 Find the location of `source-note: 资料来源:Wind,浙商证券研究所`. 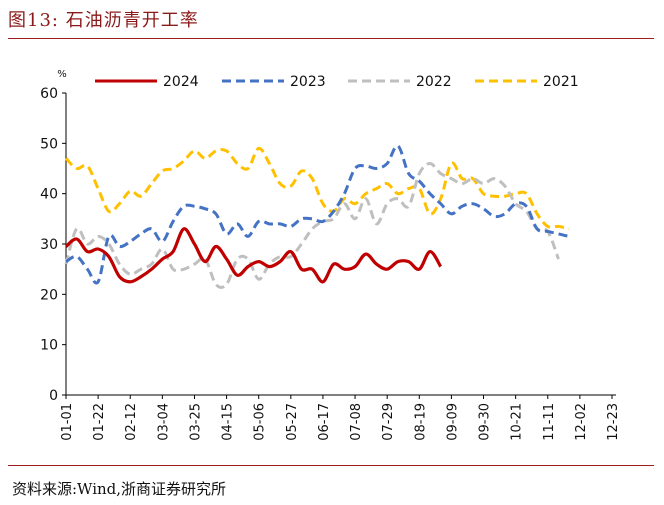

source-note: 资料来源:Wind,浙商证券研究所 is located at coordinates (119, 489).